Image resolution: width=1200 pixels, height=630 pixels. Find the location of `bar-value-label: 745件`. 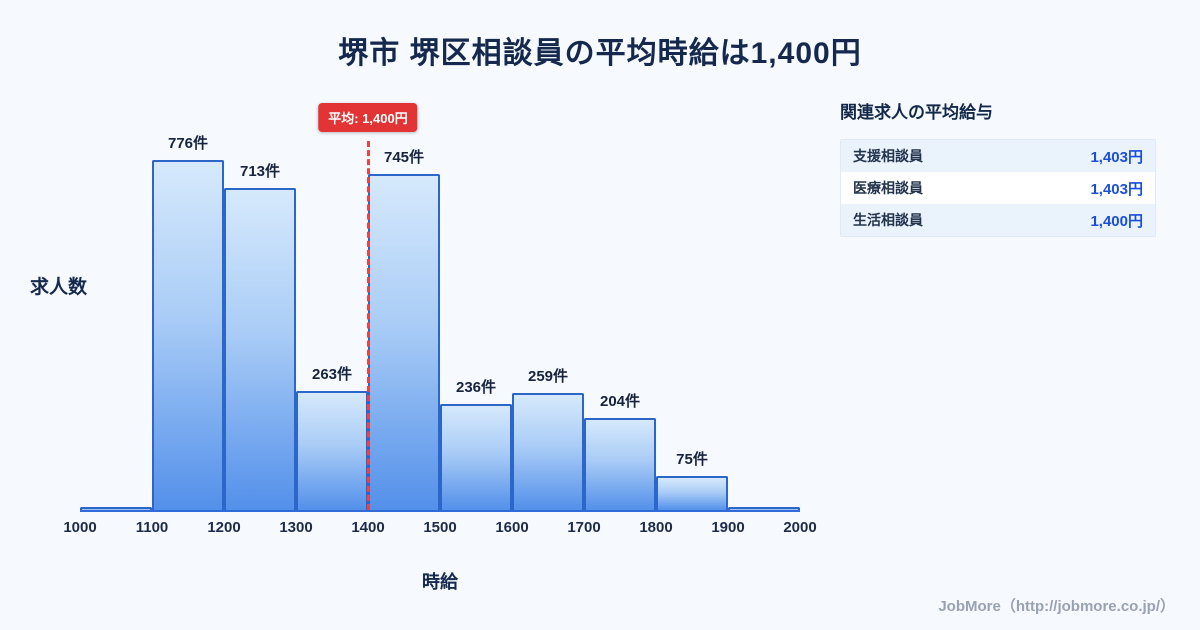

bar-value-label: 745件 is located at coordinates (404, 157).